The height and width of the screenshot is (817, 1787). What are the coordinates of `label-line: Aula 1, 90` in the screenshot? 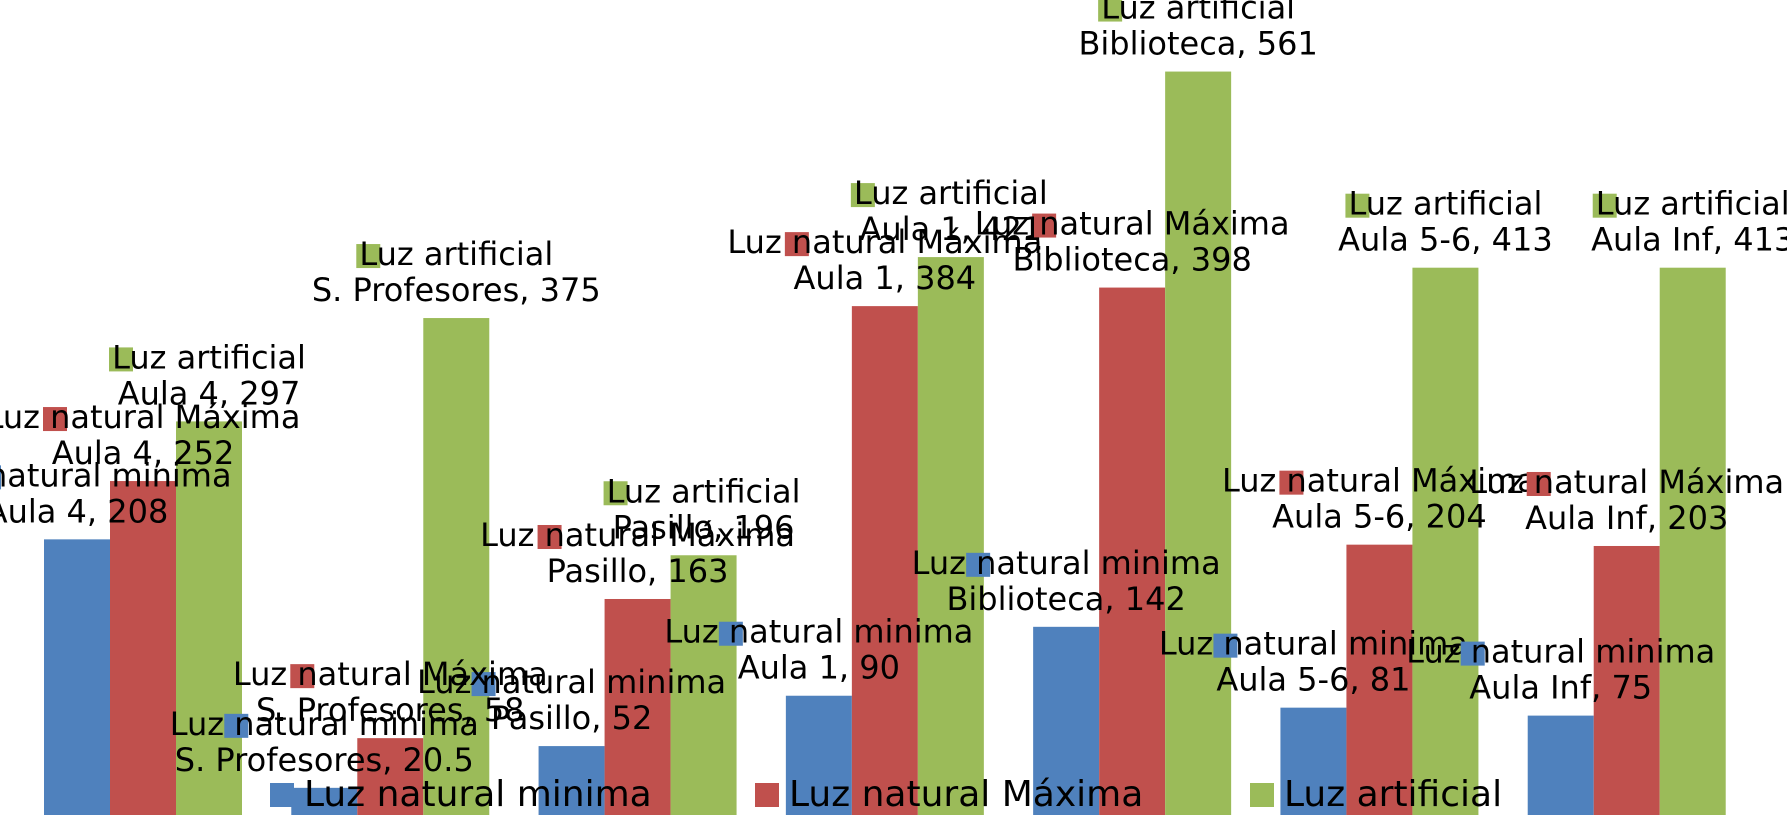 It's located at (819, 668).